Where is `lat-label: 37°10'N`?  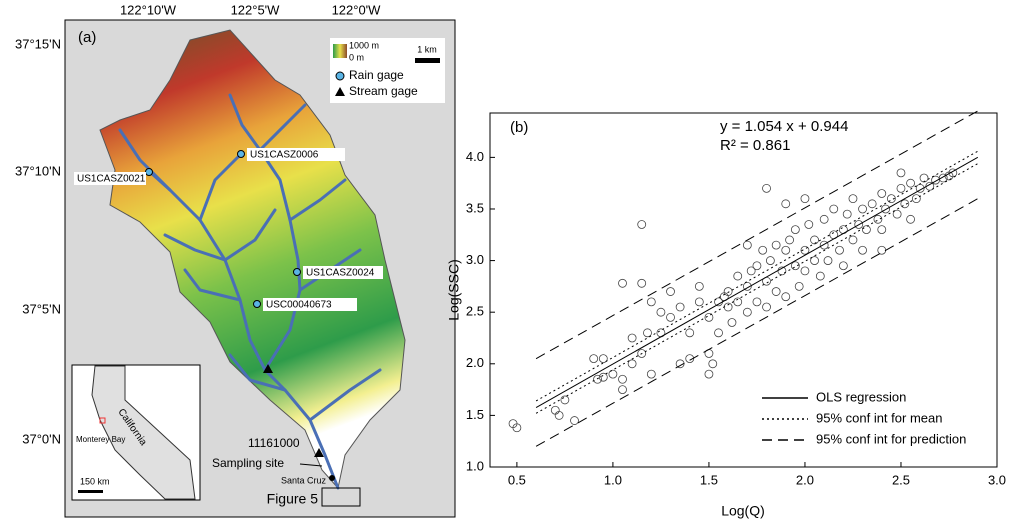
lat-label: 37°10'N is located at coordinates (38, 170).